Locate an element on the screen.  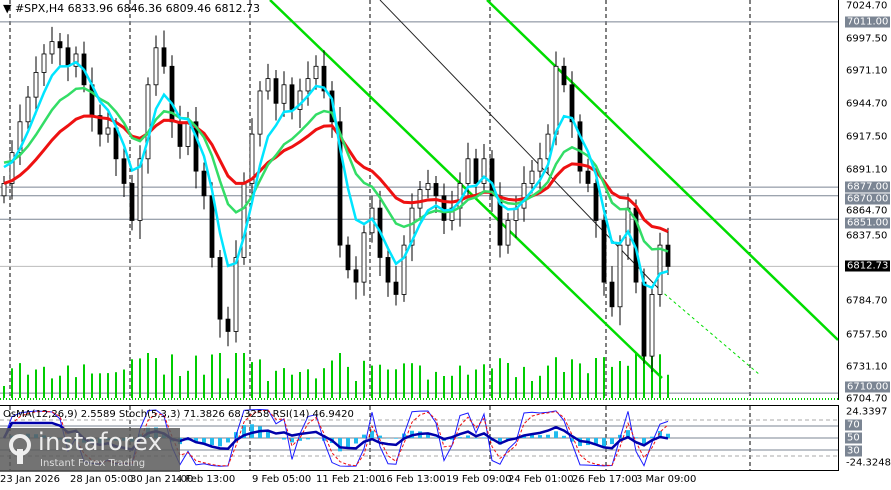
price-axis-label: 6917.50 is located at coordinates (867, 137).